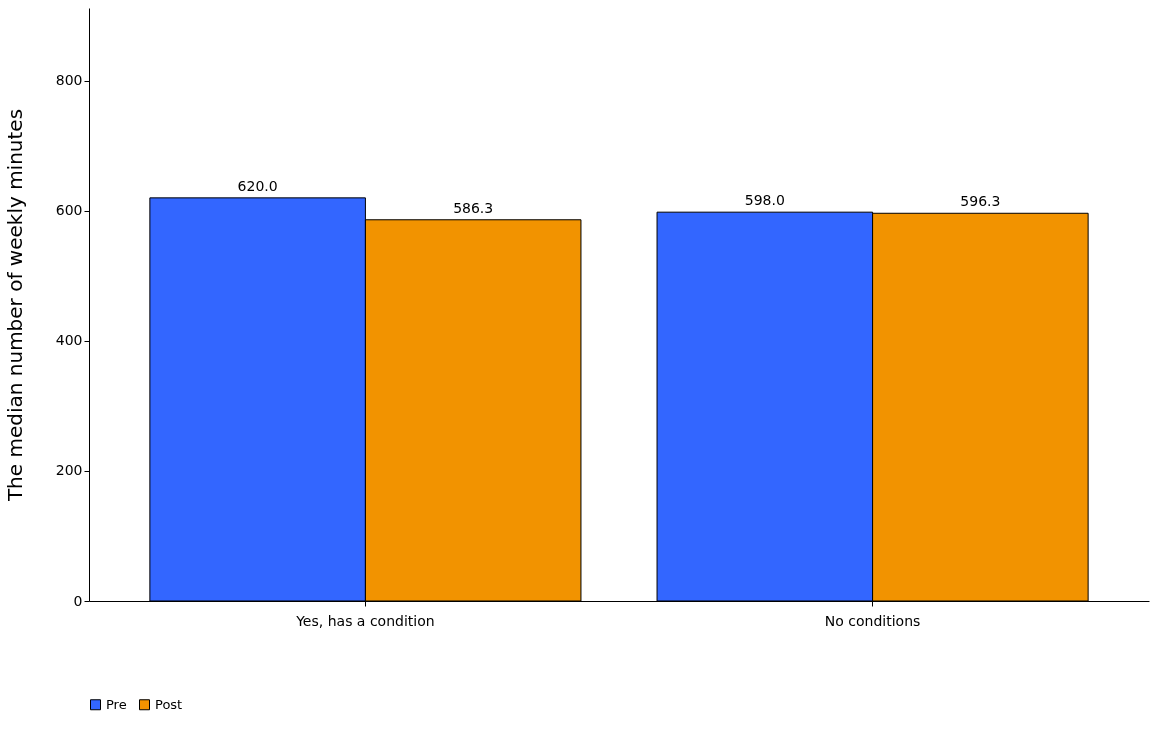  Describe the element at coordinates (14, 305) in the screenshot. I see `y-axis-title: The median number of weekly minutes` at that location.